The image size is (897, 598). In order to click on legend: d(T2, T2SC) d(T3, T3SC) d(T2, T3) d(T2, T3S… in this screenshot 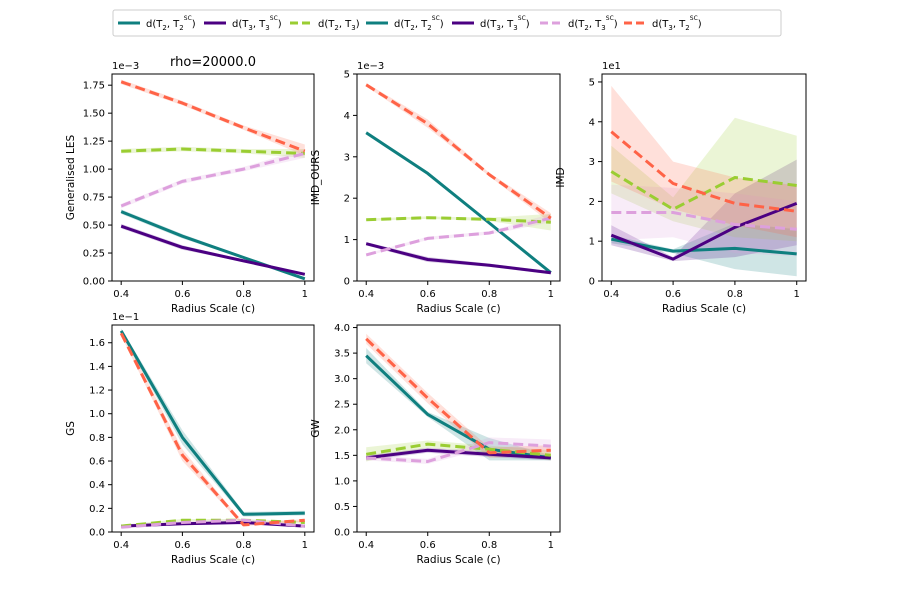, I will do `click(447, 23)`.